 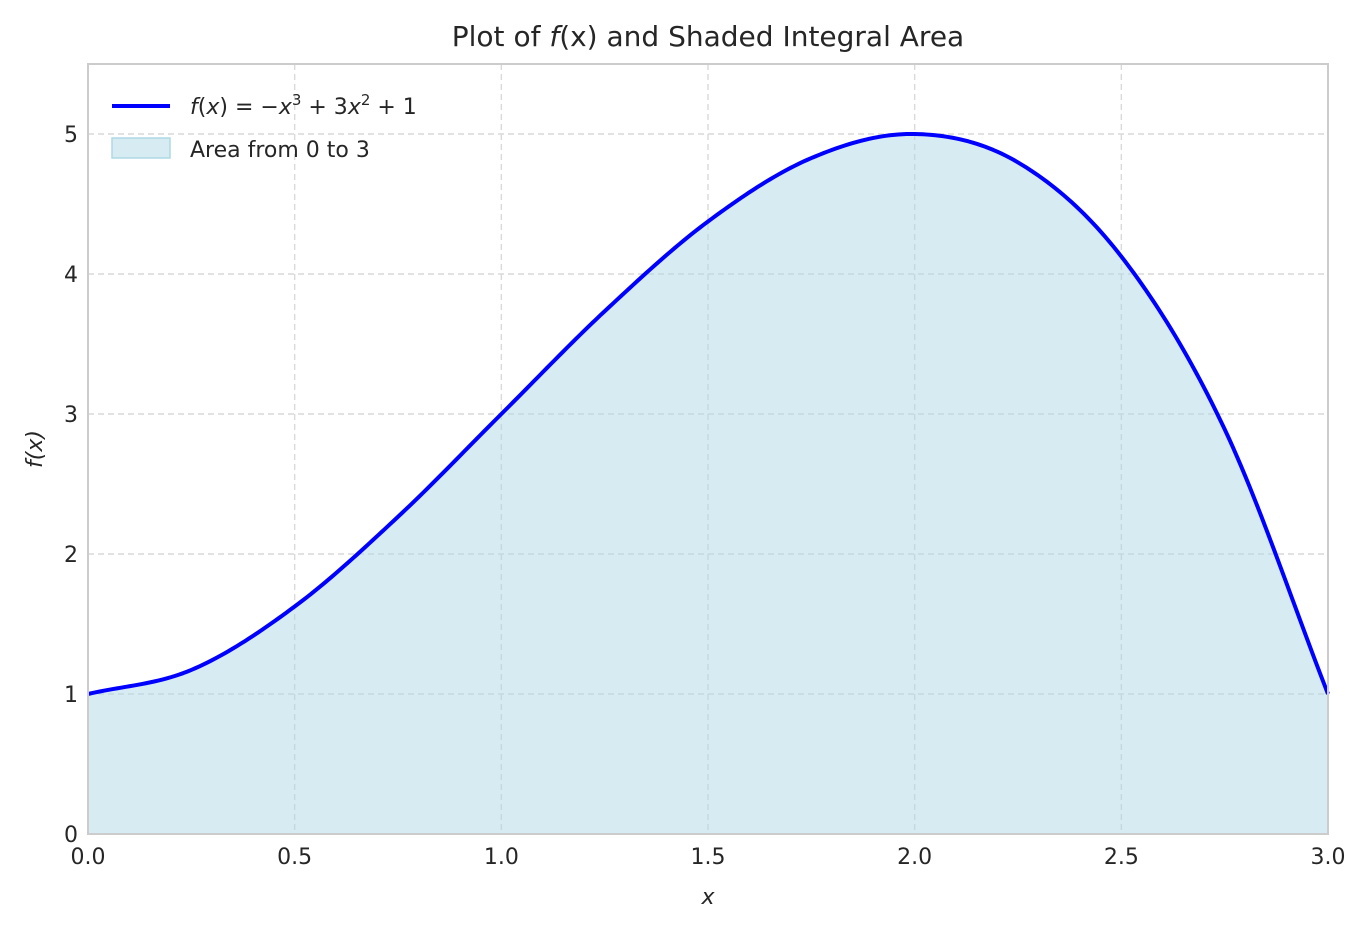 I want to click on x-tick-label: 0.5, so click(x=294, y=857).